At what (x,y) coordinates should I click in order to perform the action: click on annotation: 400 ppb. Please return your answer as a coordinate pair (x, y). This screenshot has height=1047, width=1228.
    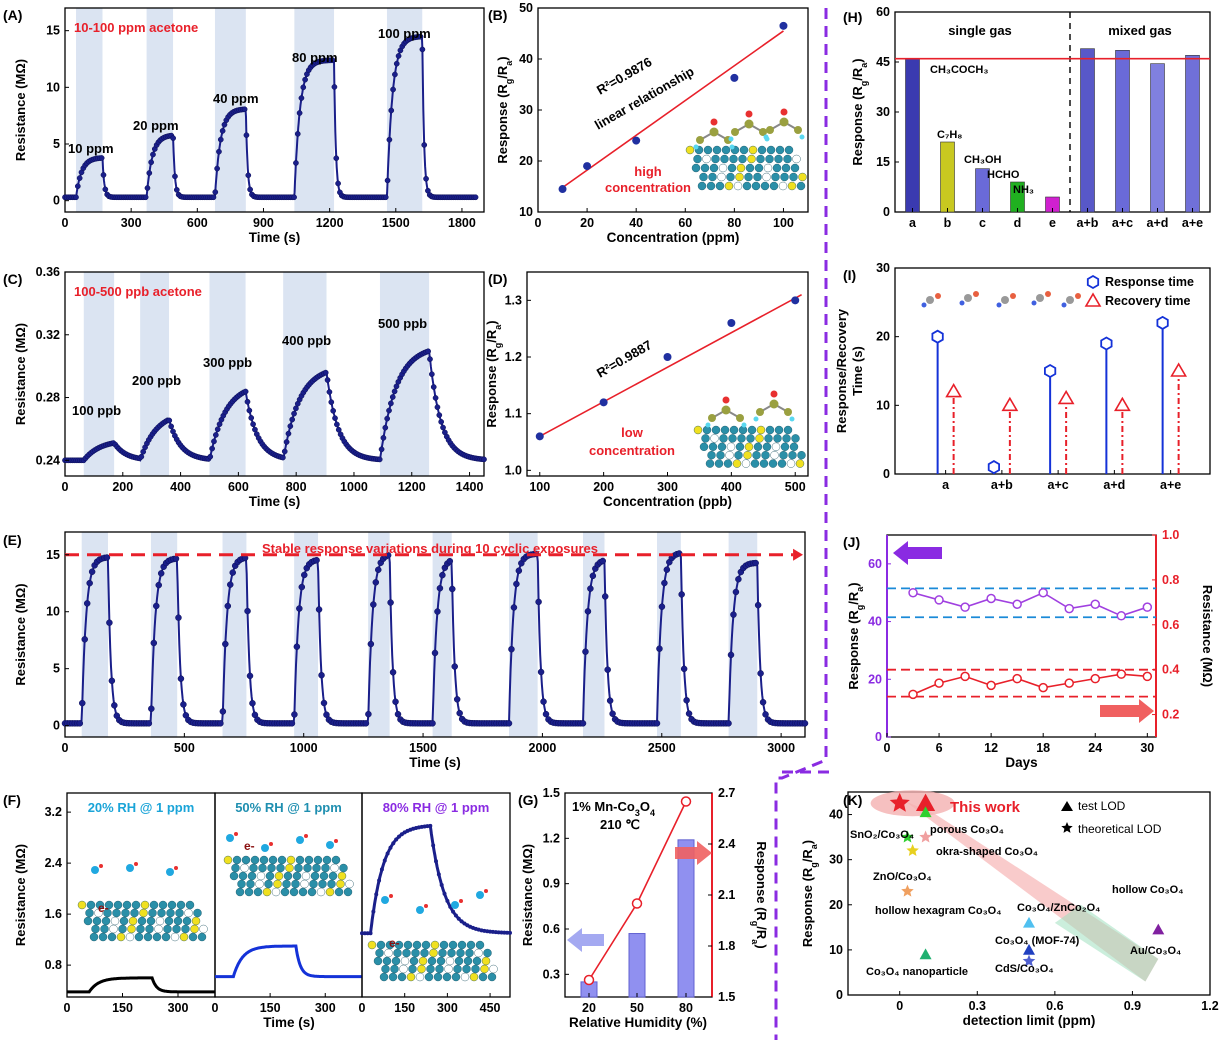
    Looking at the image, I should click on (306, 340).